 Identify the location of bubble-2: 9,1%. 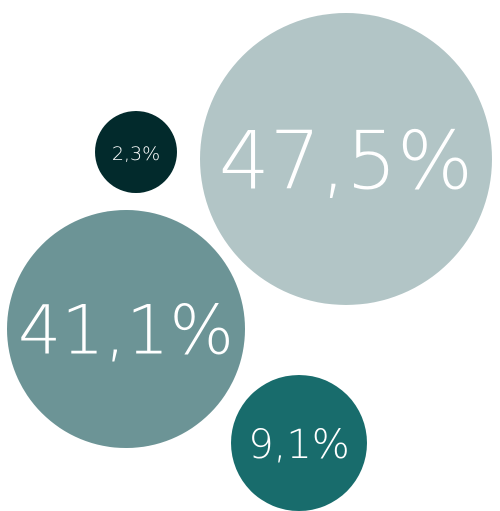
(299, 443).